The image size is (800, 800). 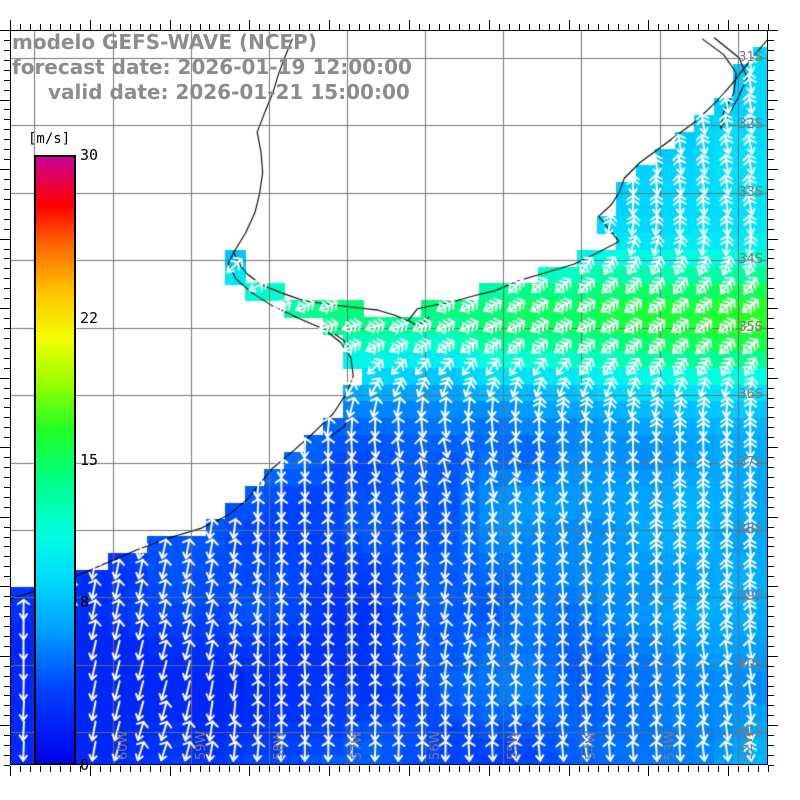 I want to click on colorbar-tick-15: 15, so click(x=89, y=460).